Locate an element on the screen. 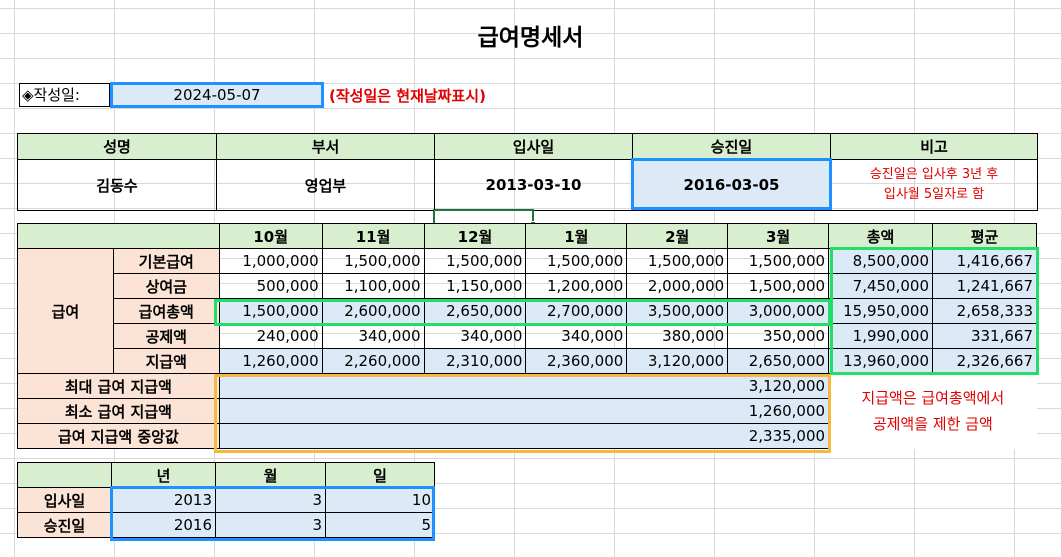  date-label-cell: ◈작성일: is located at coordinates (64, 95).